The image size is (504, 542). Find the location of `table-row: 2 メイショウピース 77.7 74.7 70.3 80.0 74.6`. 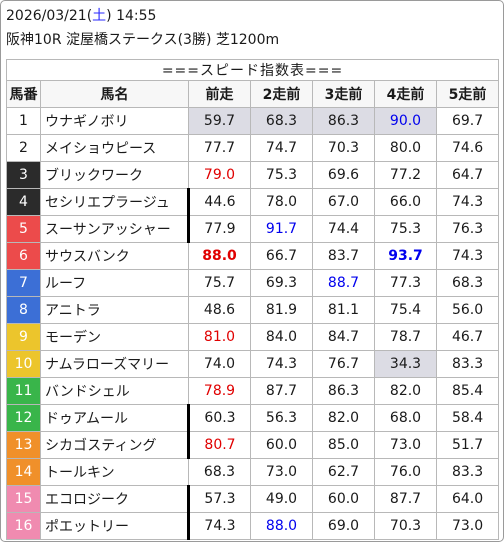

table-row: 2 メイショウピース 77.7 74.7 70.3 80.0 74.6 is located at coordinates (253, 148).